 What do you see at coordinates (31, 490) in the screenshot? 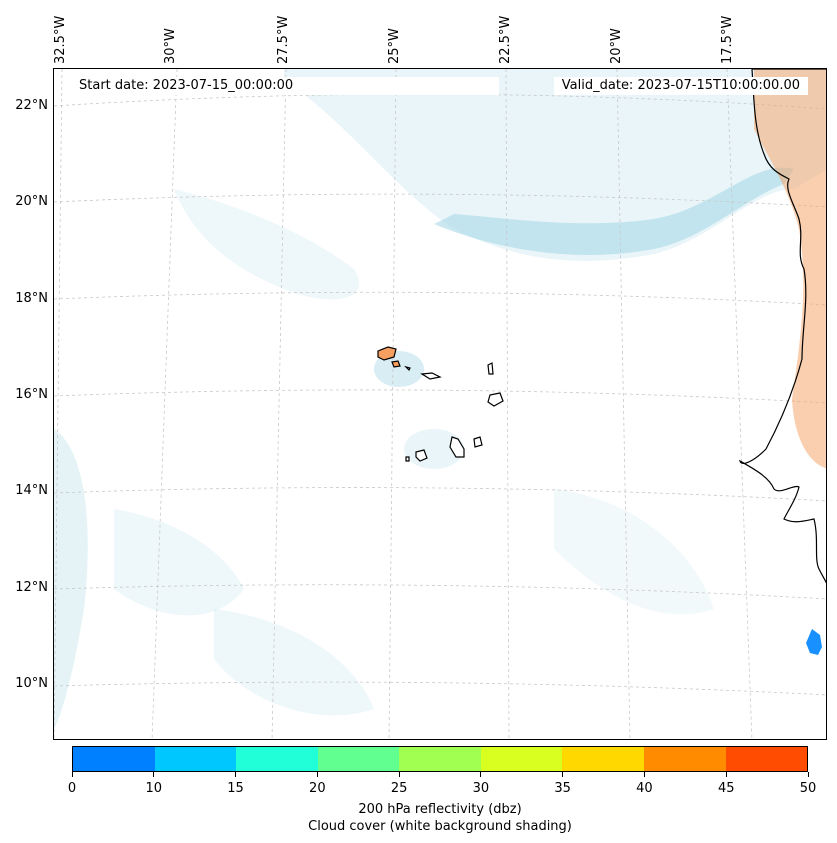
I see `lat-label: 14°N` at bounding box center [31, 490].